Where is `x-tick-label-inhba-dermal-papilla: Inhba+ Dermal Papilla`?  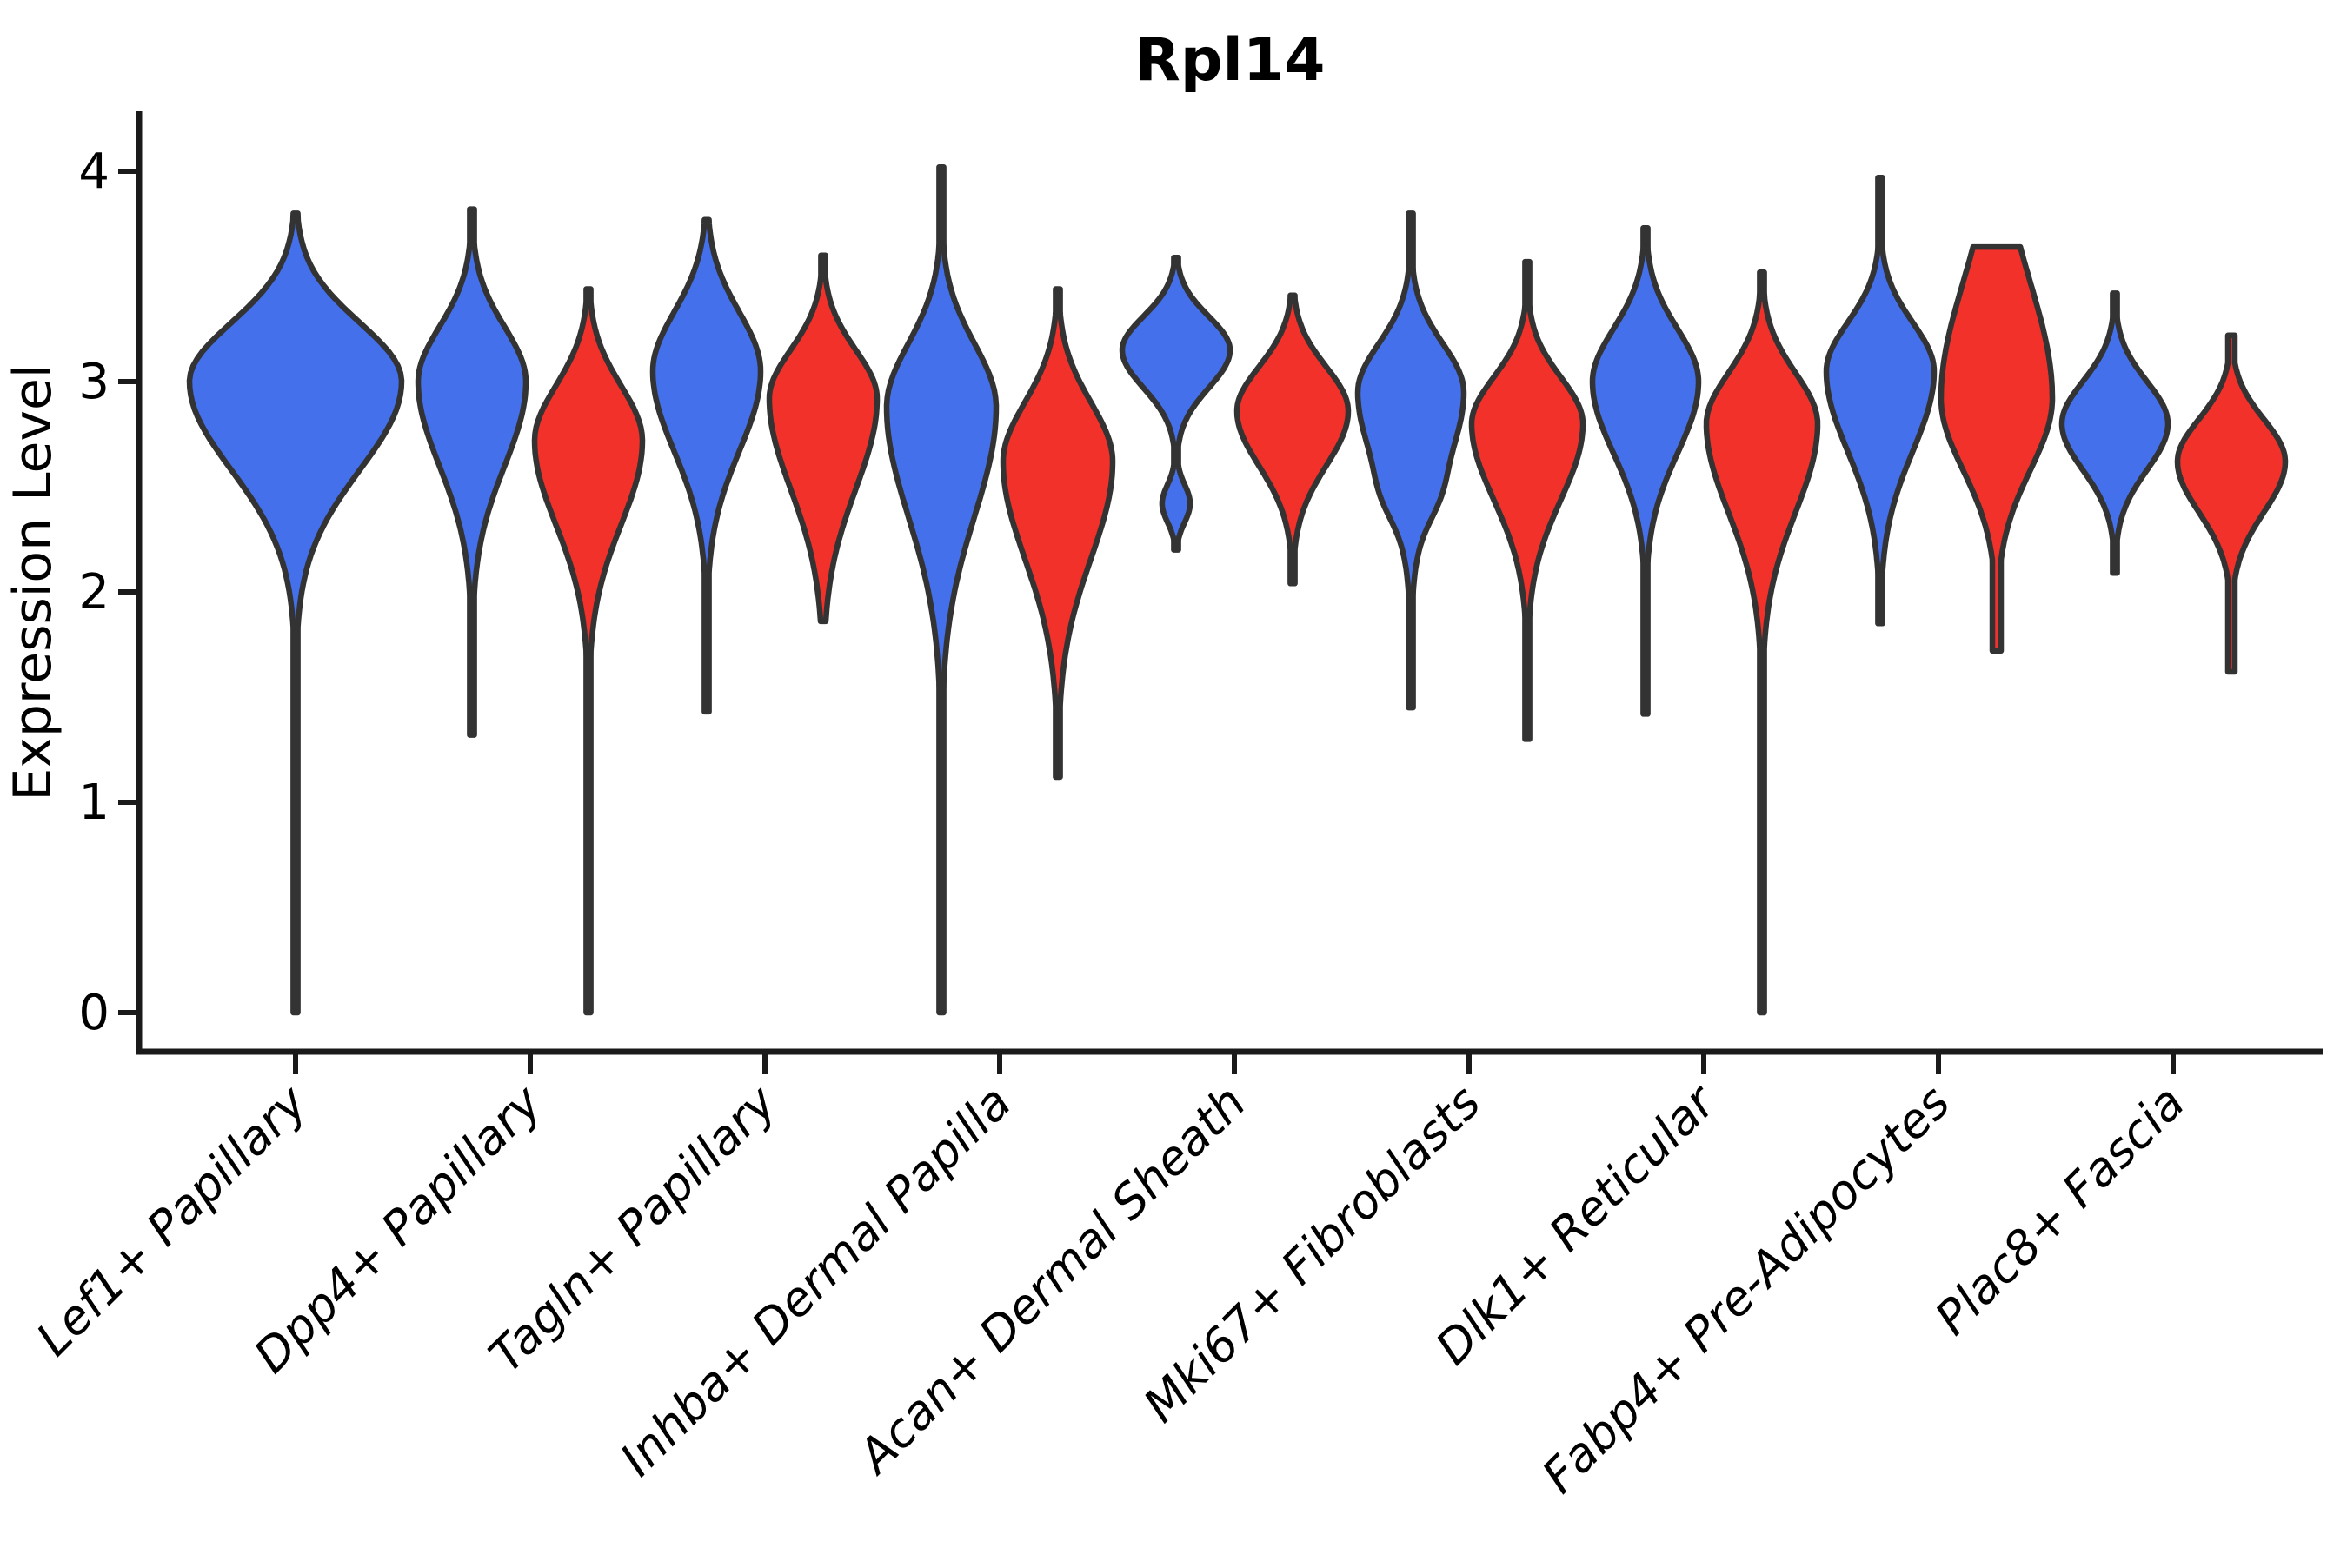
x-tick-label-inhba-dermal-papilla: Inhba+ Dermal Papilla is located at coordinates (815, 1281).